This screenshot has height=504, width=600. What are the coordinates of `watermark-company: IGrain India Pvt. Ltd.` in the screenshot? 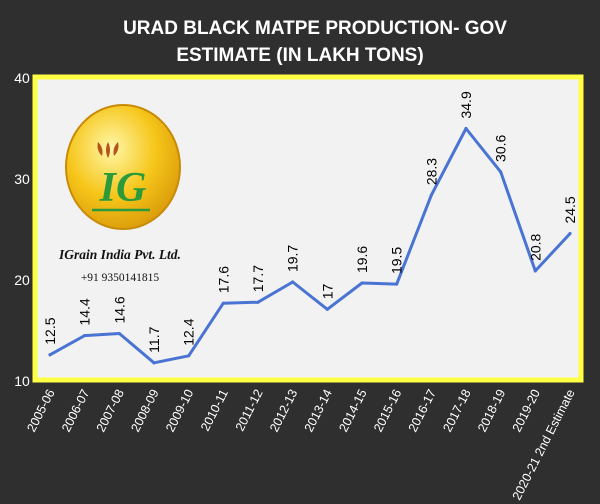 It's located at (119, 254).